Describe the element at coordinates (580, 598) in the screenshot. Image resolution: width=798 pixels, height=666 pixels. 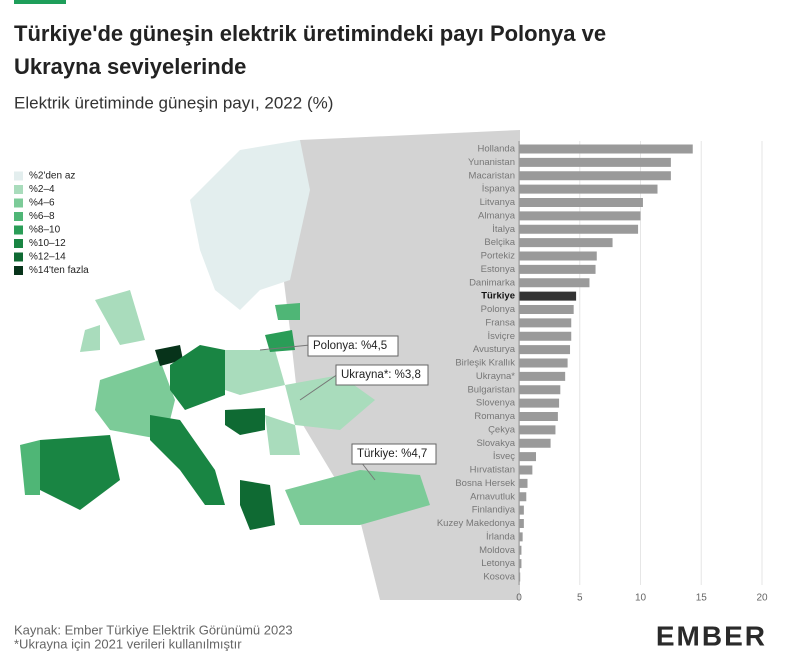
I see `x-tick-label: 5` at that location.